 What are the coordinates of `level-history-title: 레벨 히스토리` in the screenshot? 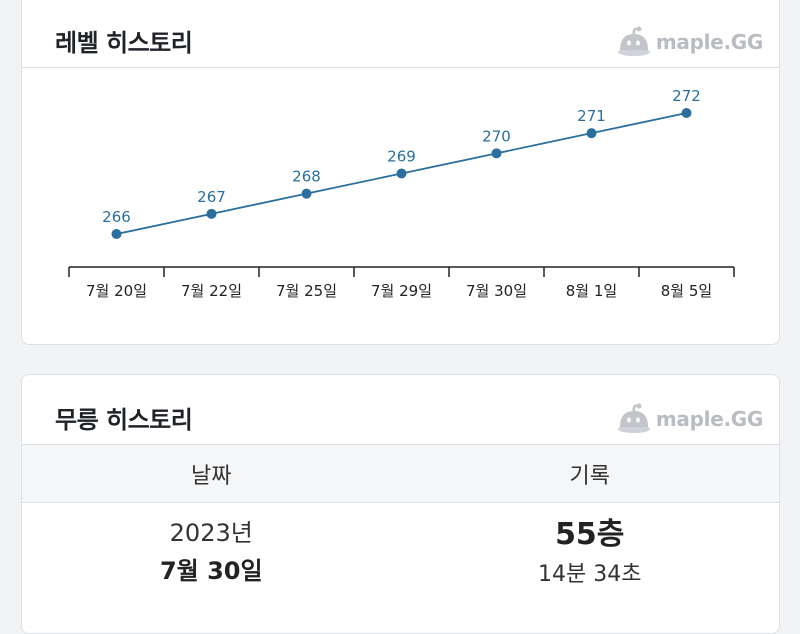 It's located at (124, 43).